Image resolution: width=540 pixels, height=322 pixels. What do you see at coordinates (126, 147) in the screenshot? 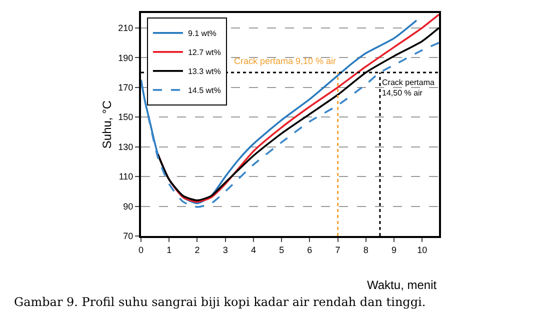
I see `y-tick-label: 130` at bounding box center [126, 147].